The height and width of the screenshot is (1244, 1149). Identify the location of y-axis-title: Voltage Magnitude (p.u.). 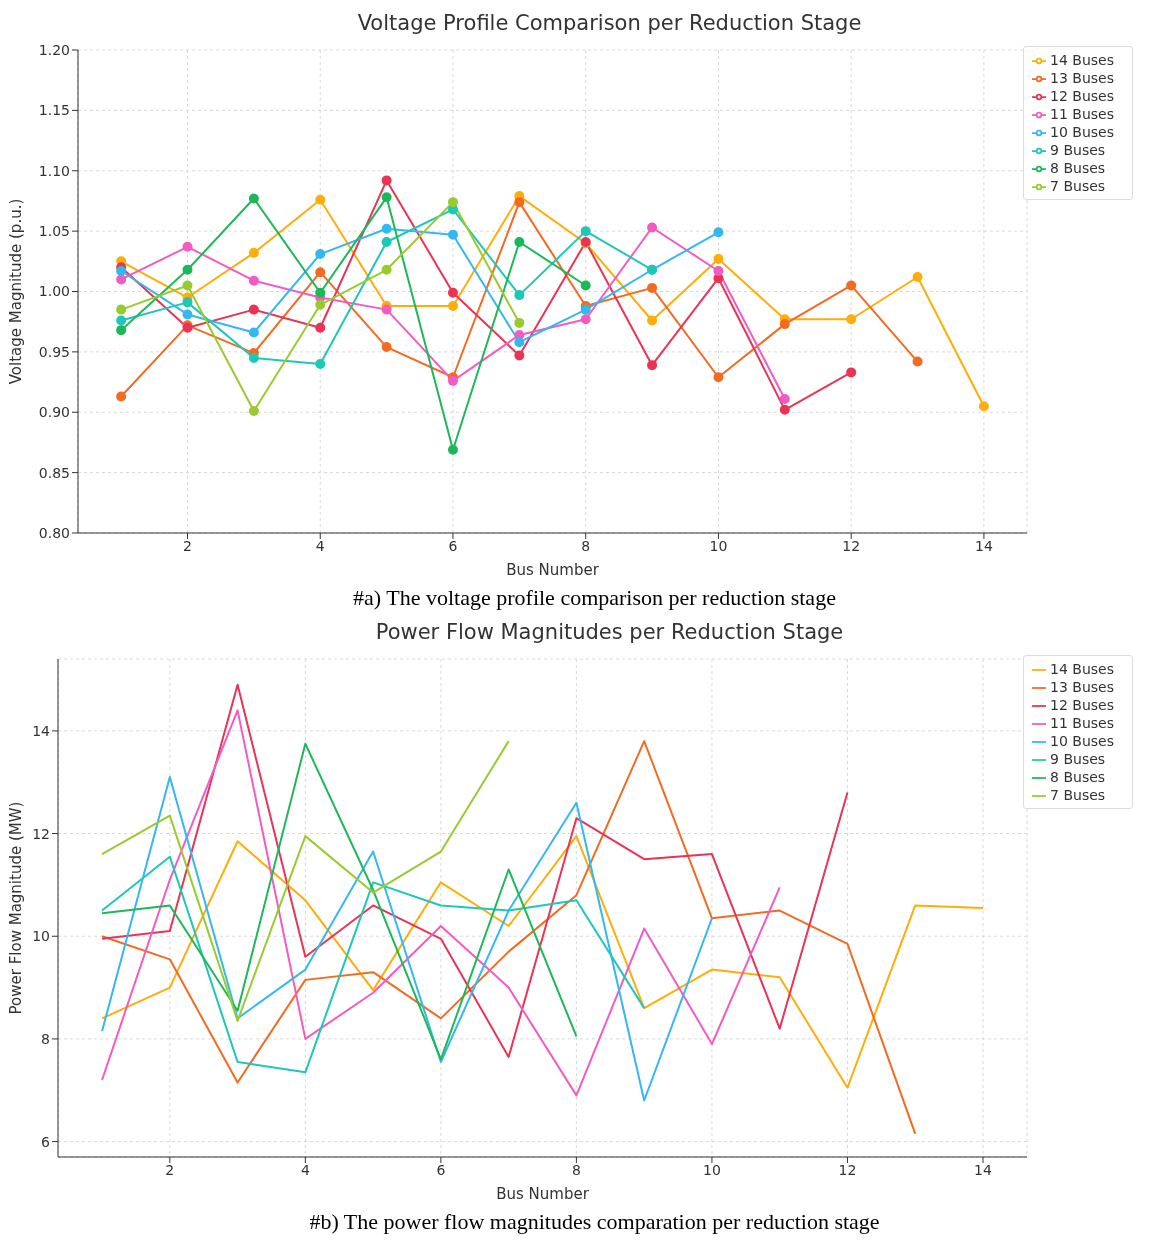
(16, 291).